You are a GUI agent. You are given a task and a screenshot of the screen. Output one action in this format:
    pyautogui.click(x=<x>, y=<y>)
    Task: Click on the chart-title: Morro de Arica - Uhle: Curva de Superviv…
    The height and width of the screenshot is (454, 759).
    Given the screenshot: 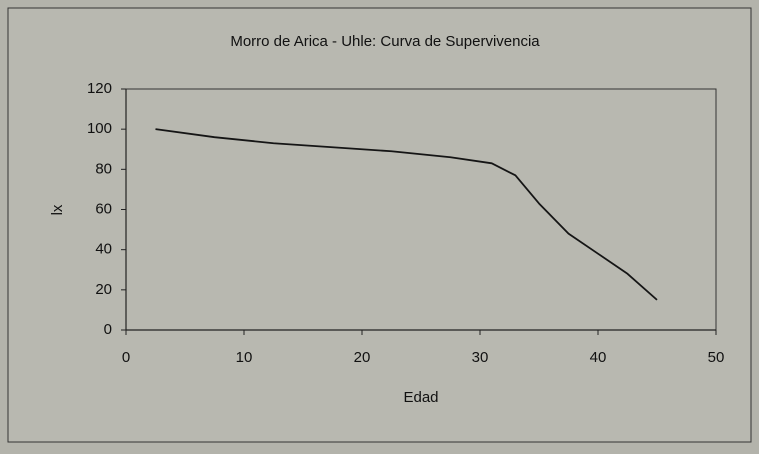 What is the action you would take?
    pyautogui.click(x=385, y=41)
    